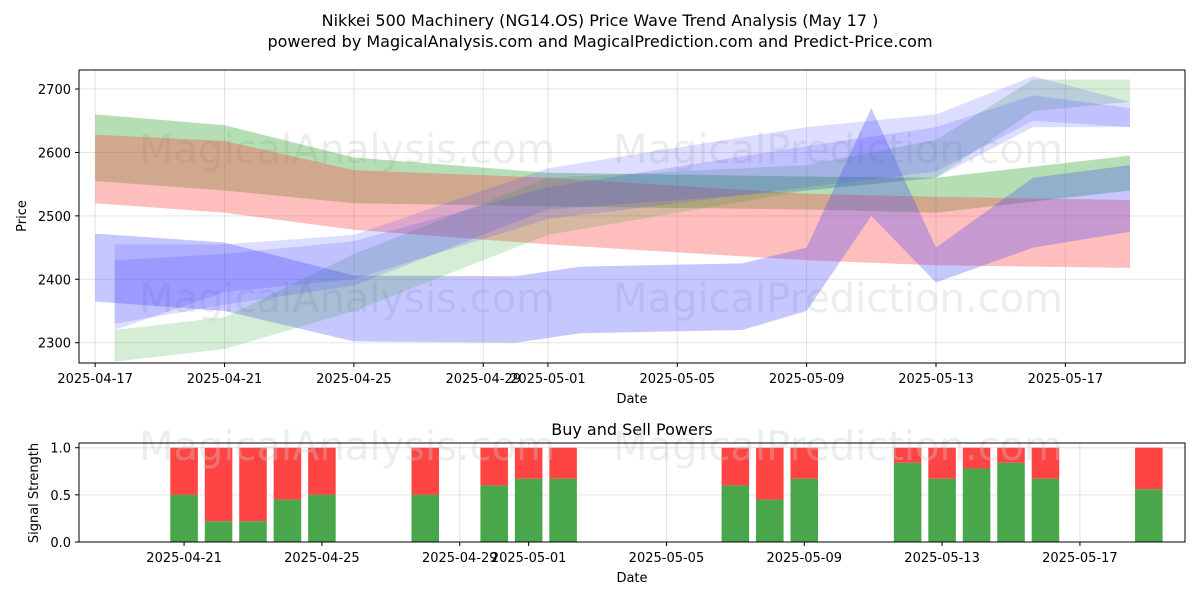 This screenshot has width=1200, height=600. I want to click on signal-bars, so click(666, 494).